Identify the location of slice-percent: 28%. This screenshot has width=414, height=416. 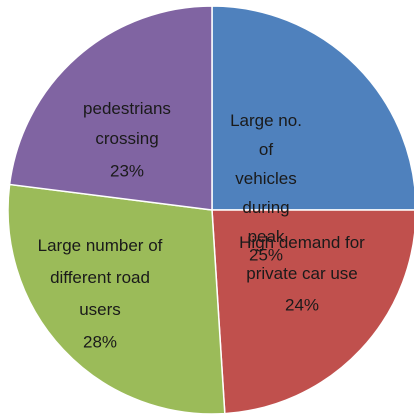
(100, 341).